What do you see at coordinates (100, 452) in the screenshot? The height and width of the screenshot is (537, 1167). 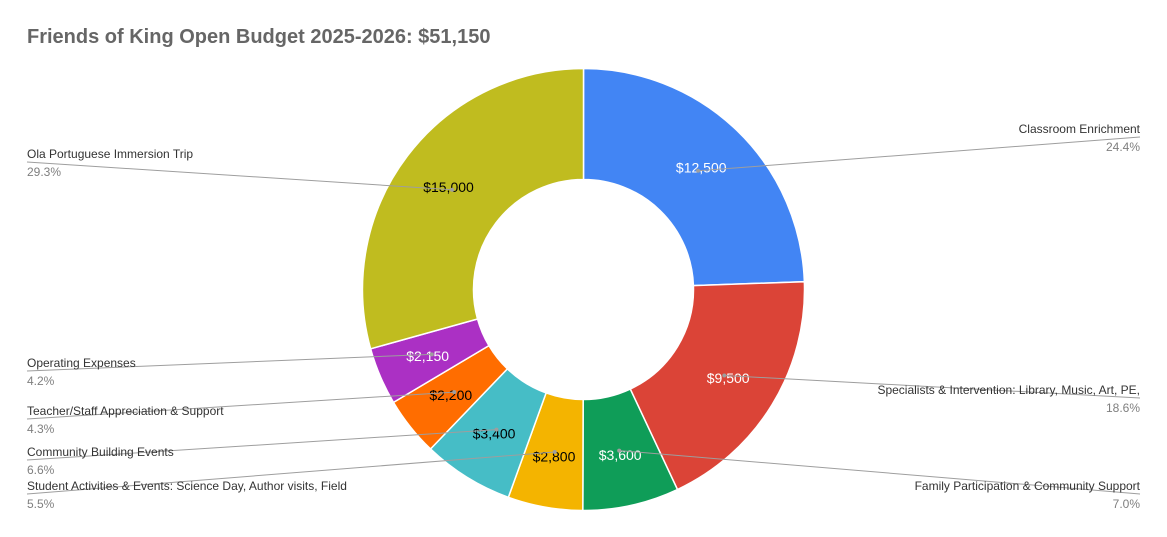 I see `slice-category-label: Community Building Events` at bounding box center [100, 452].